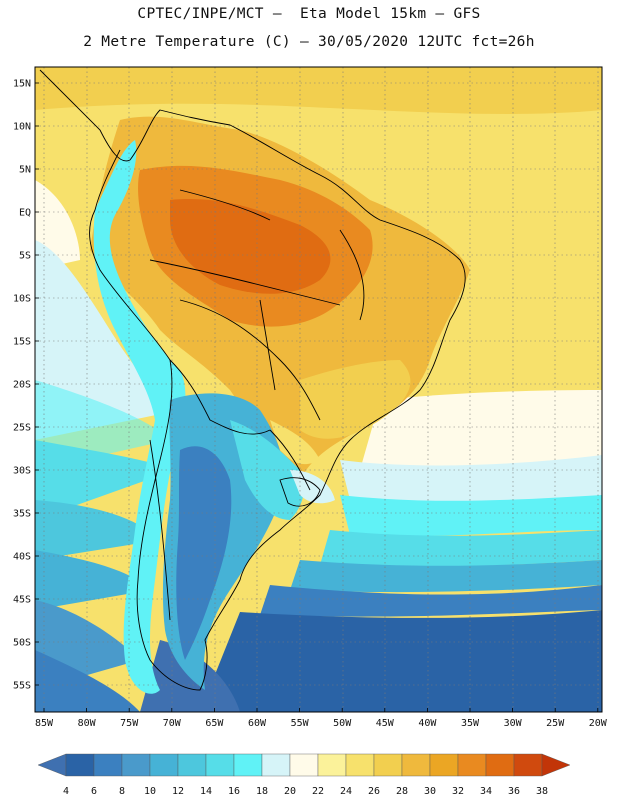 This screenshot has height=800, width=618. Describe the element at coordinates (214, 723) in the screenshot. I see `lon-label: 65W` at that location.